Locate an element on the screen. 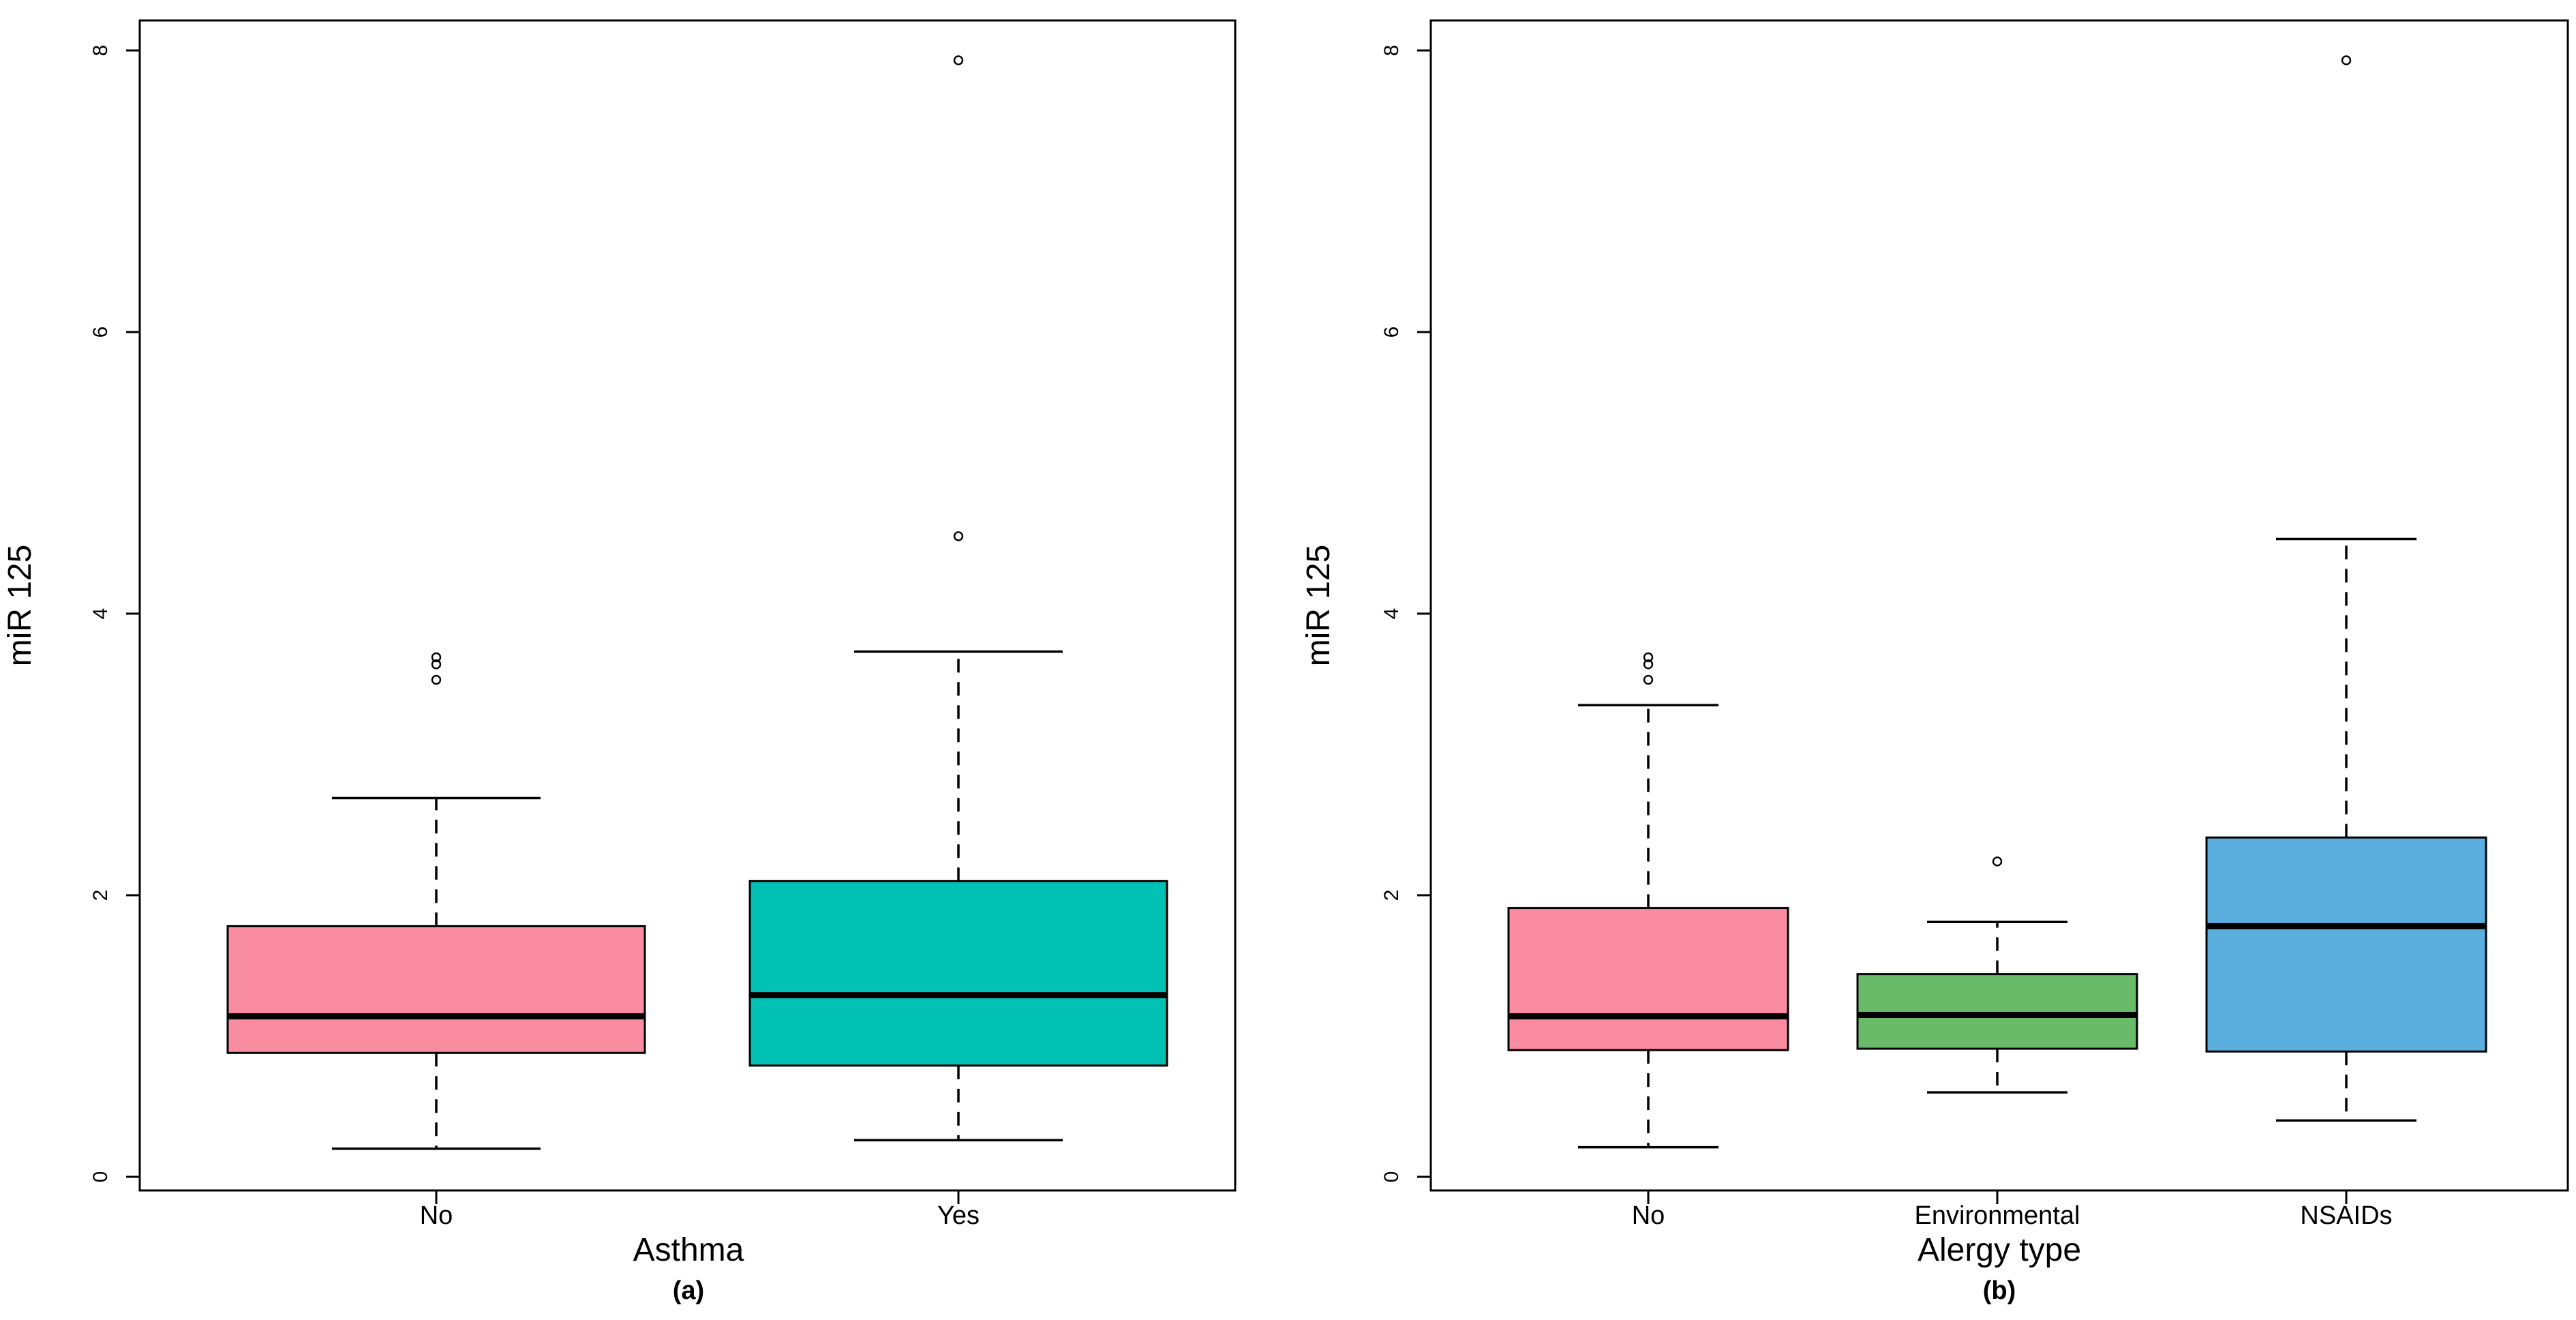 The height and width of the screenshot is (1320, 2576). x-axis-title: Asthma is located at coordinates (688, 1250).